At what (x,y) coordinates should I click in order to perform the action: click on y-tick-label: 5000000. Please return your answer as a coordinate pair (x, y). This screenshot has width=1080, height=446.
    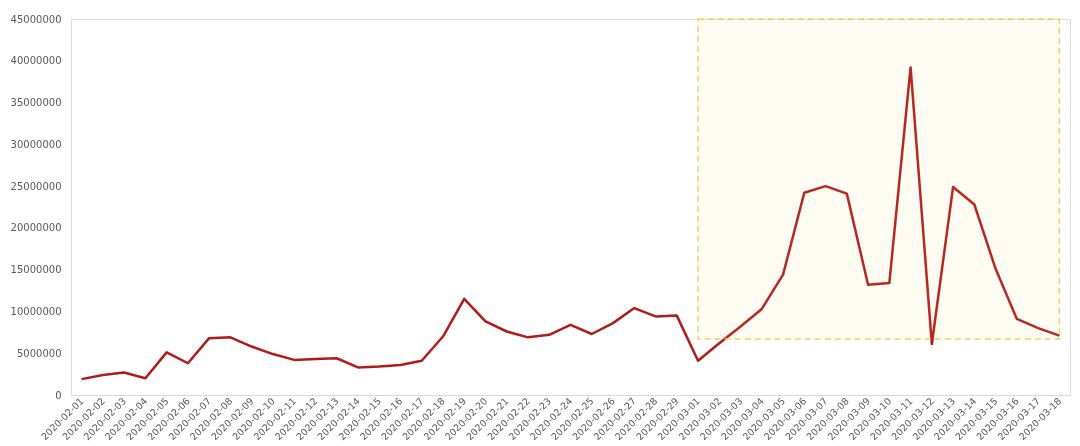
    Looking at the image, I should click on (39, 353).